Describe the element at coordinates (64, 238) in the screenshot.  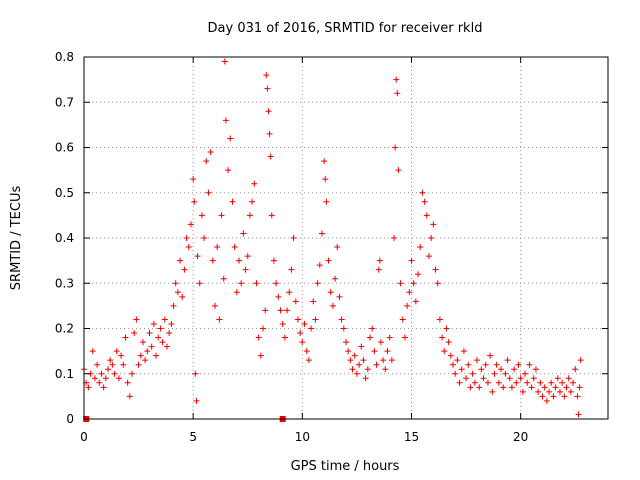
I see `y-tick-label: 0.4` at that location.